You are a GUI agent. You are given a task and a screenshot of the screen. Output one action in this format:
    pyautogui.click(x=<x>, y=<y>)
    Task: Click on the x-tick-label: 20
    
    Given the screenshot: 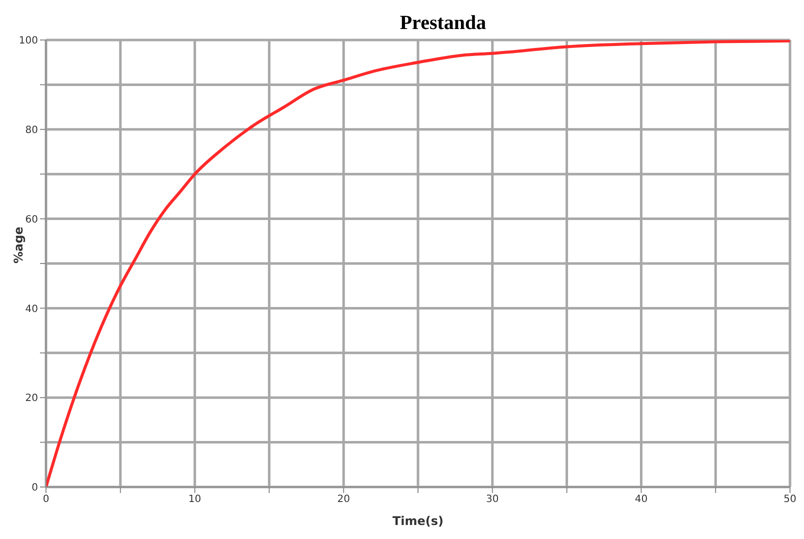 What is the action you would take?
    pyautogui.click(x=343, y=500)
    